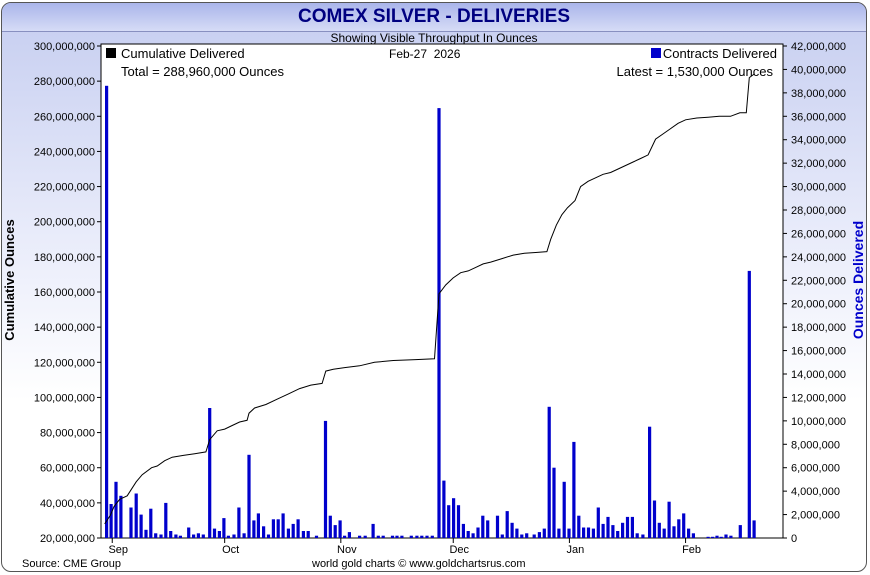 This screenshot has height=575, width=870. What do you see at coordinates (818, 141) in the screenshot?
I see `right-tick-label: 34,000,000` at bounding box center [818, 141].